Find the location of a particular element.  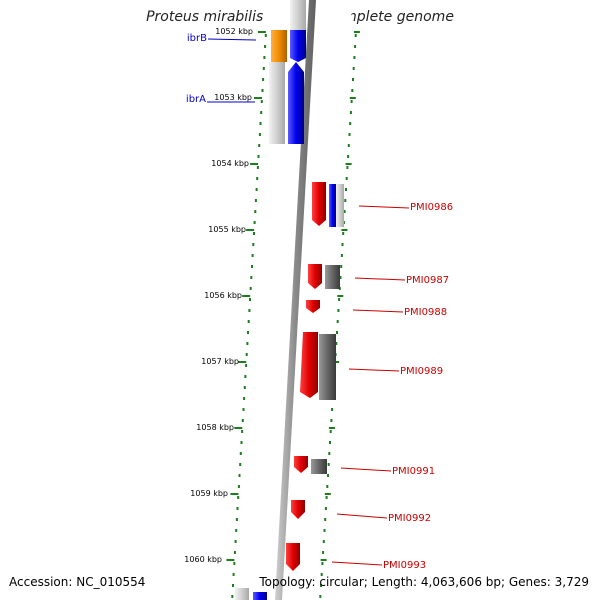

gene-label-pmi0993: PMI0993 is located at coordinates (404, 565).